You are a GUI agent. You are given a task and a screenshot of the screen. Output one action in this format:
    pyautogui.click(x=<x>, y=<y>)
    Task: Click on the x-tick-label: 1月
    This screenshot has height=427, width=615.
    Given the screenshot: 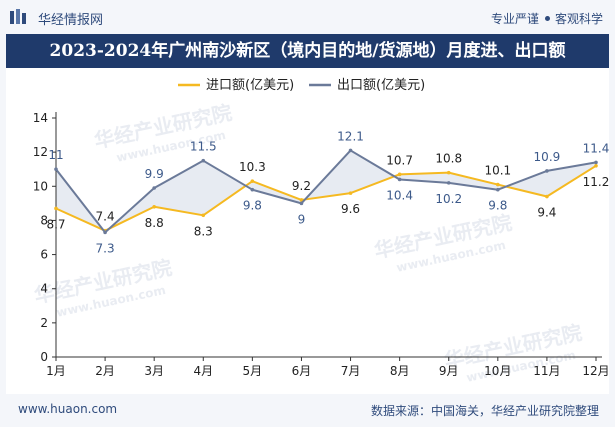 What is the action you would take?
    pyautogui.click(x=56, y=371)
    